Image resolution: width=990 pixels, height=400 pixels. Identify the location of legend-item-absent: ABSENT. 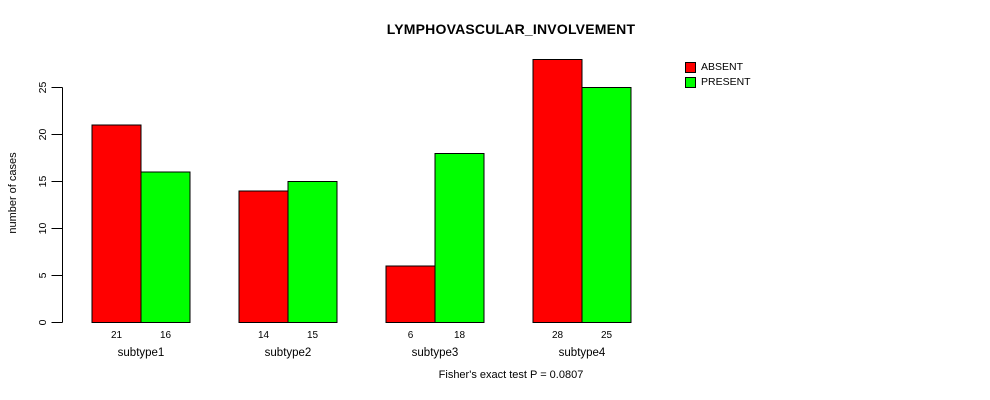
(718, 67).